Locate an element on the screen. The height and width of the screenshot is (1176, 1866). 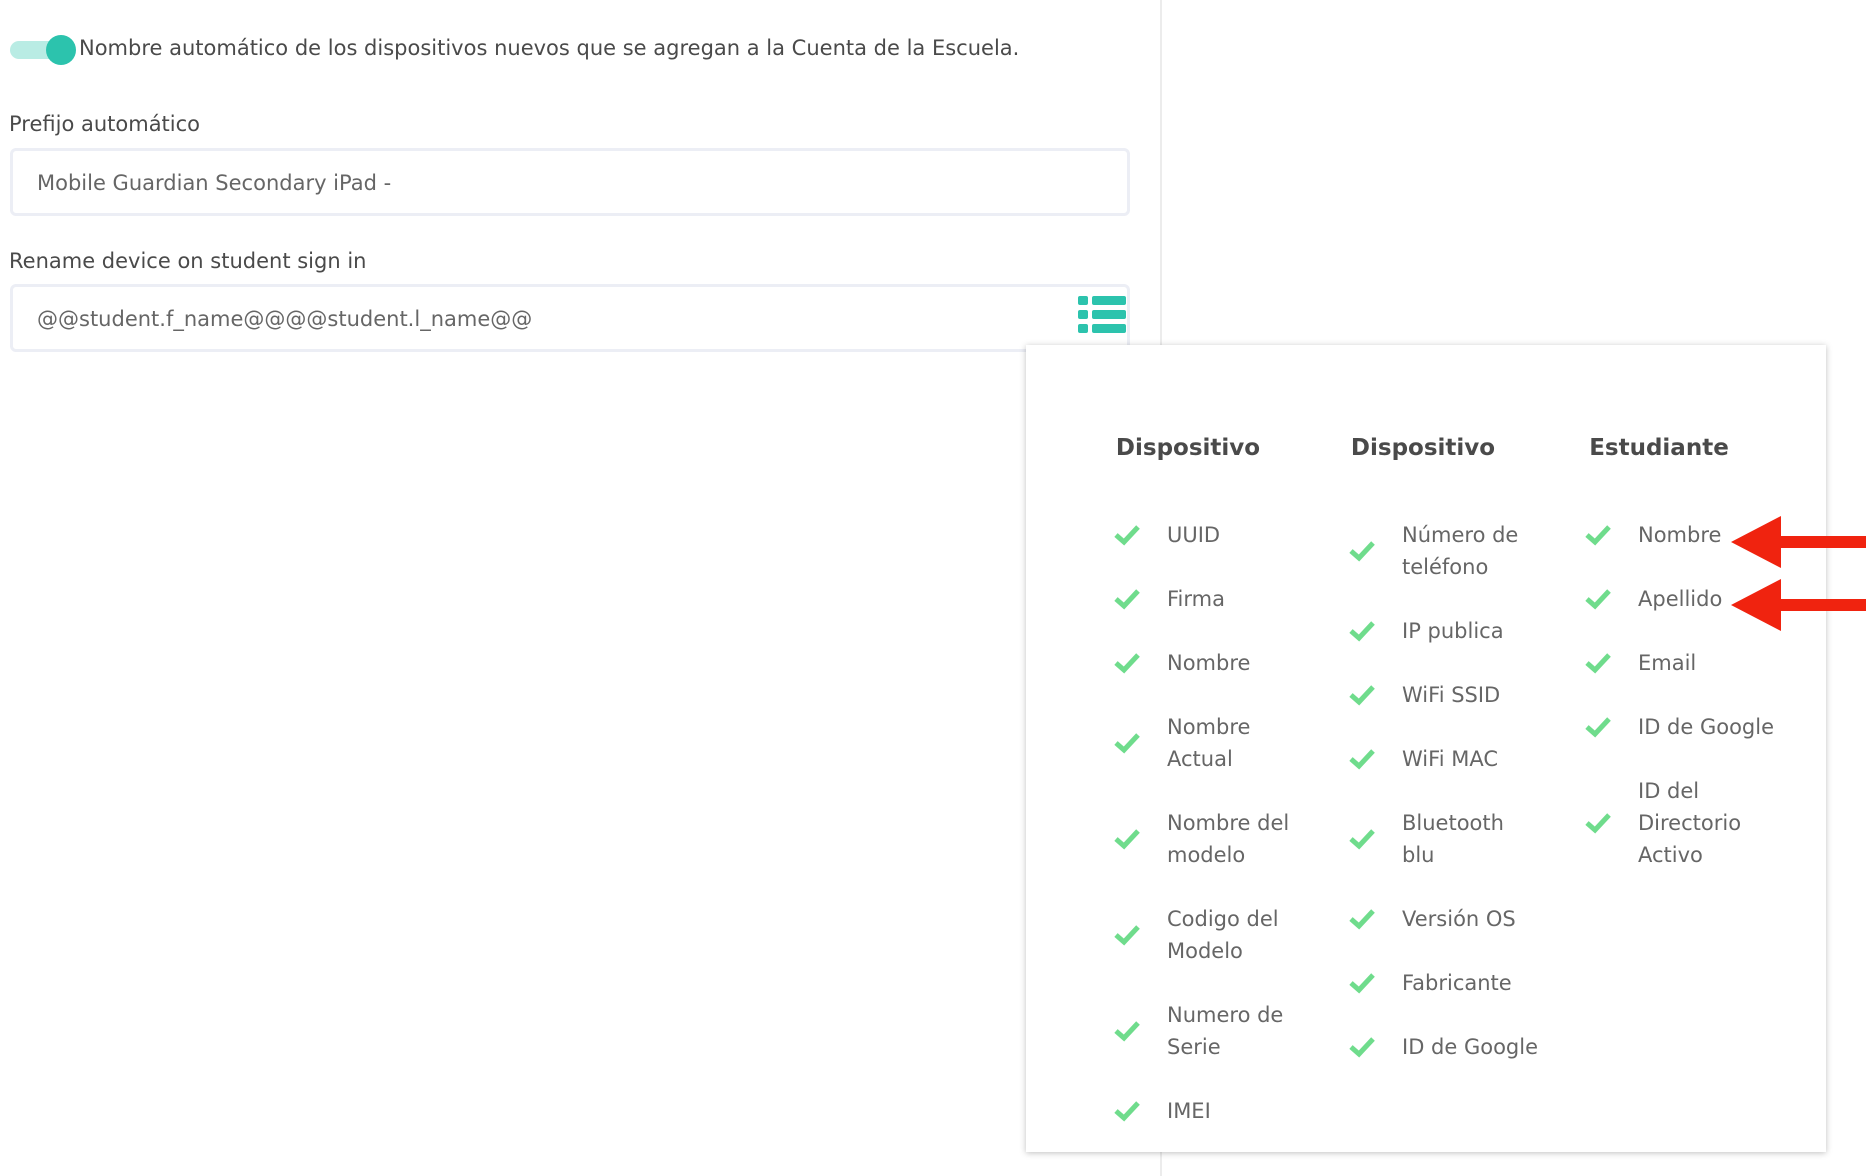
variable-option: Apellido is located at coordinates (1684, 599).